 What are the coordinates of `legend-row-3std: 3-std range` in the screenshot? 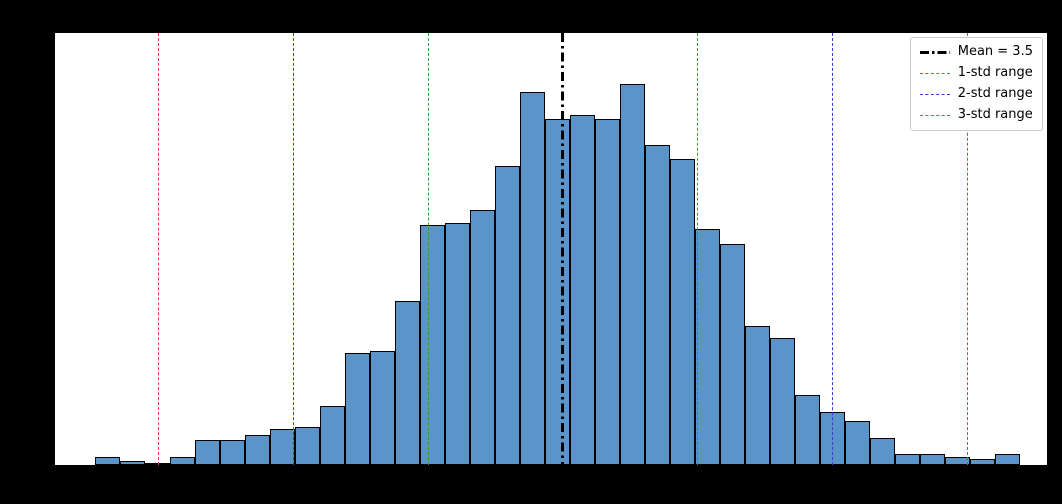 It's located at (976, 114).